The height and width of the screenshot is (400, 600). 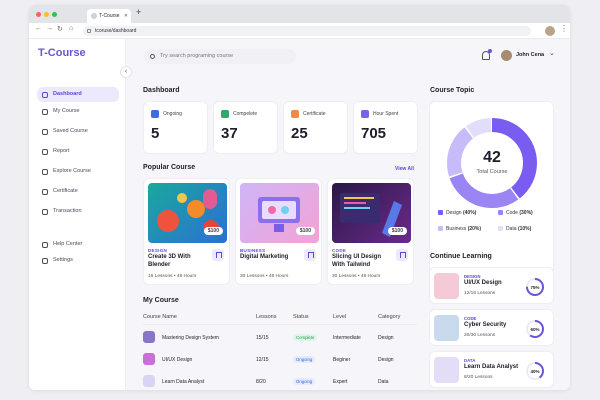 I want to click on sidebar-item-help-center: Help Center, so click(x=78, y=244).